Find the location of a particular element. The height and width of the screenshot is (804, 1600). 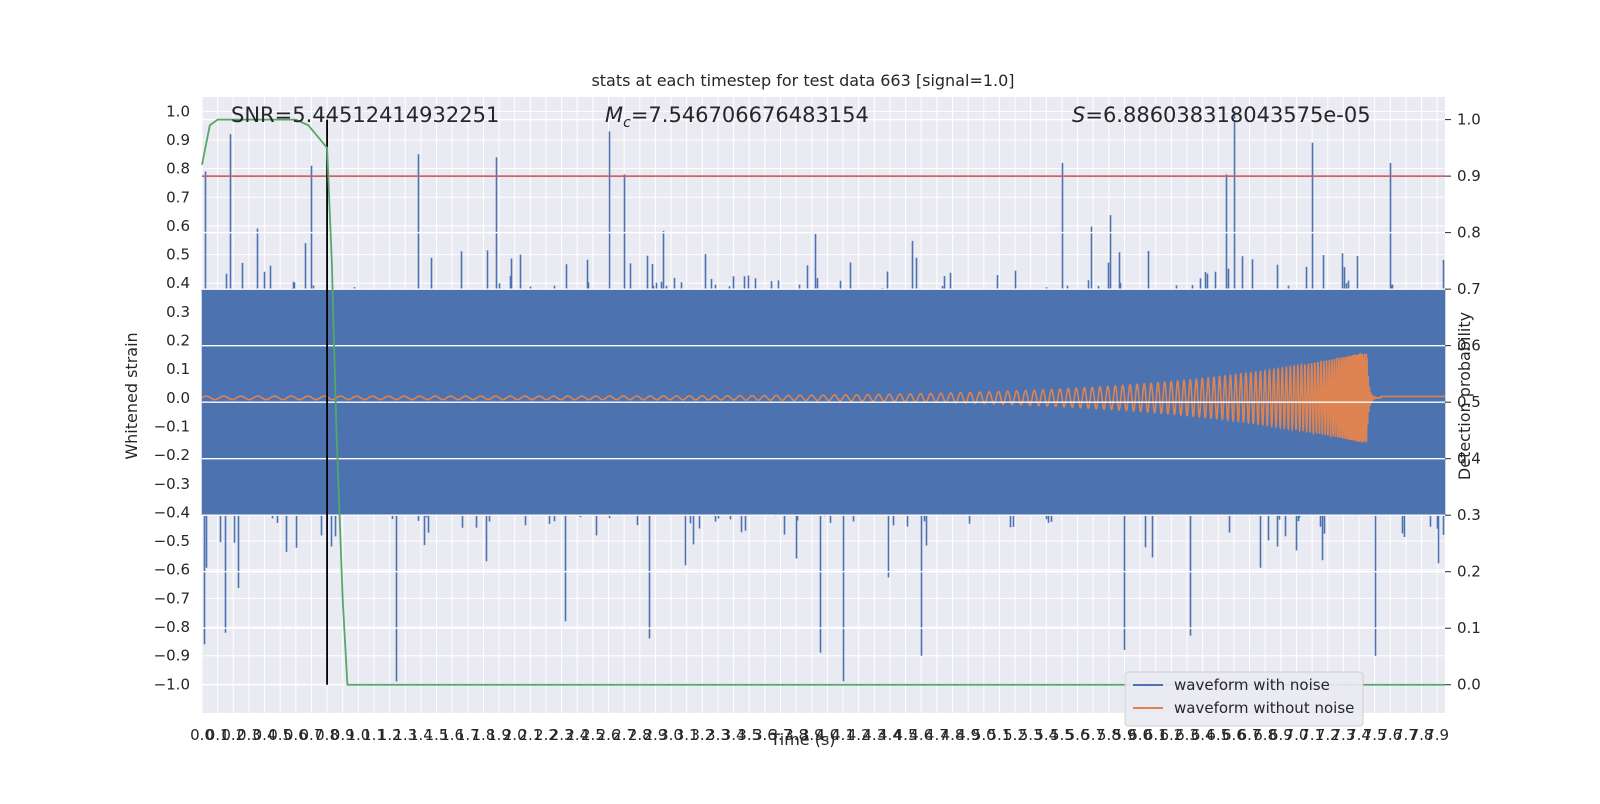

x-tick-label: 3.4 is located at coordinates (734, 735).